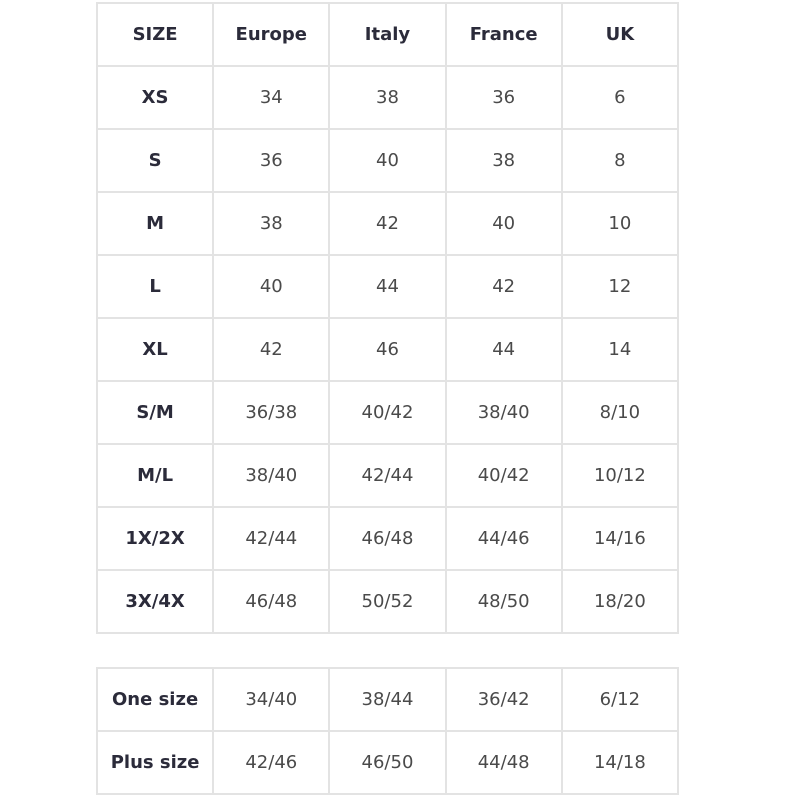 Image resolution: width=800 pixels, height=800 pixels. Describe the element at coordinates (503, 699) in the screenshot. I see `table-cell: 36/42` at that location.